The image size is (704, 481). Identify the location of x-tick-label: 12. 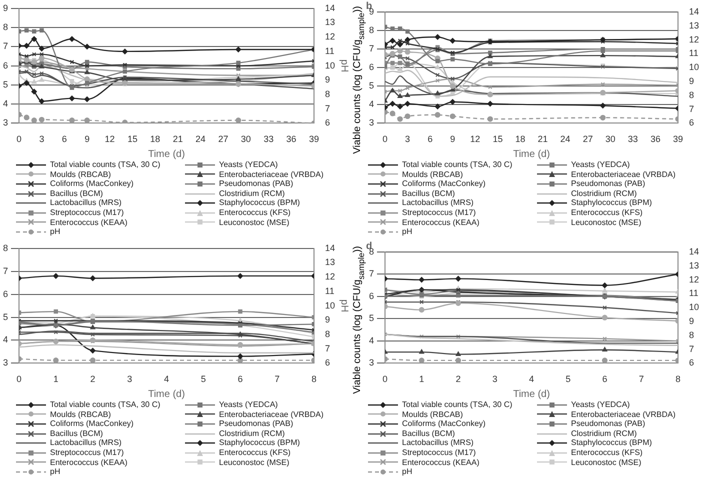
(475, 139).